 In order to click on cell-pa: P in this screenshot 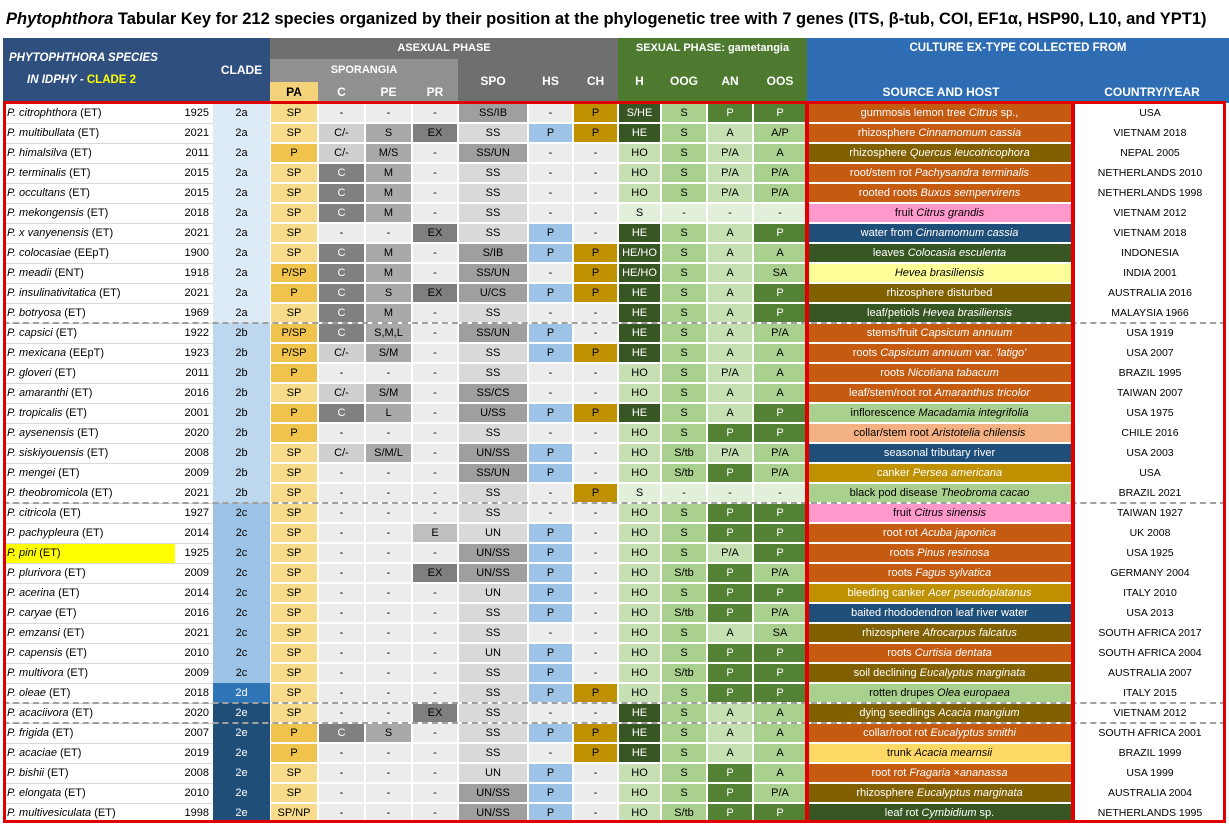, I will do `click(294, 153)`.